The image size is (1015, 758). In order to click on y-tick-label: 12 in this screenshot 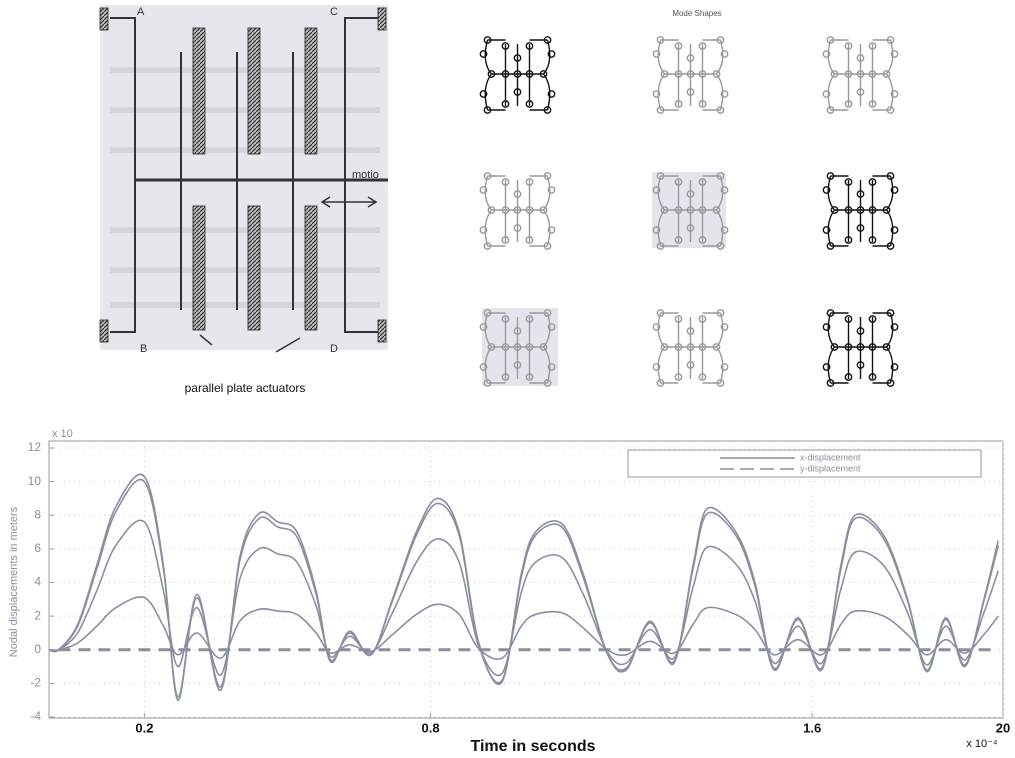, I will do `click(35, 447)`.